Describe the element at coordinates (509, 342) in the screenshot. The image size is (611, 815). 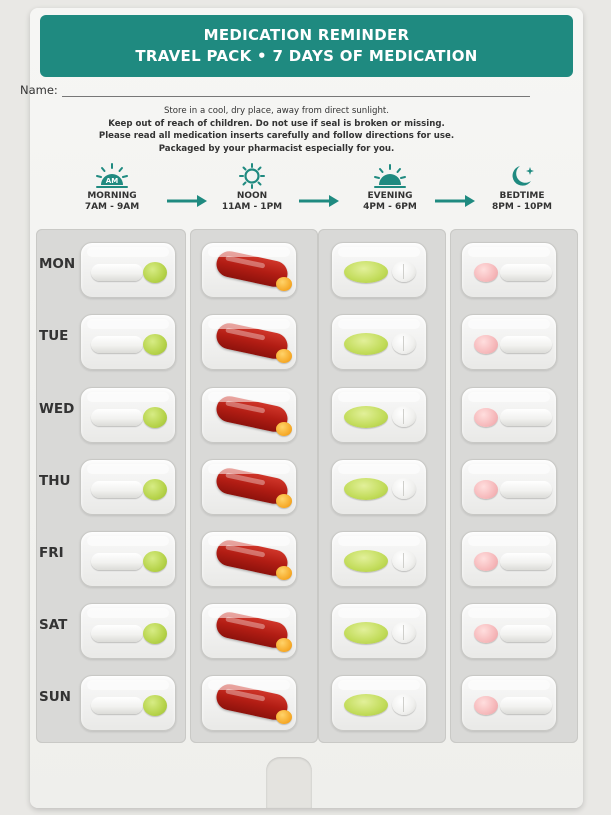
I see `blister-tue-bedtime` at that location.